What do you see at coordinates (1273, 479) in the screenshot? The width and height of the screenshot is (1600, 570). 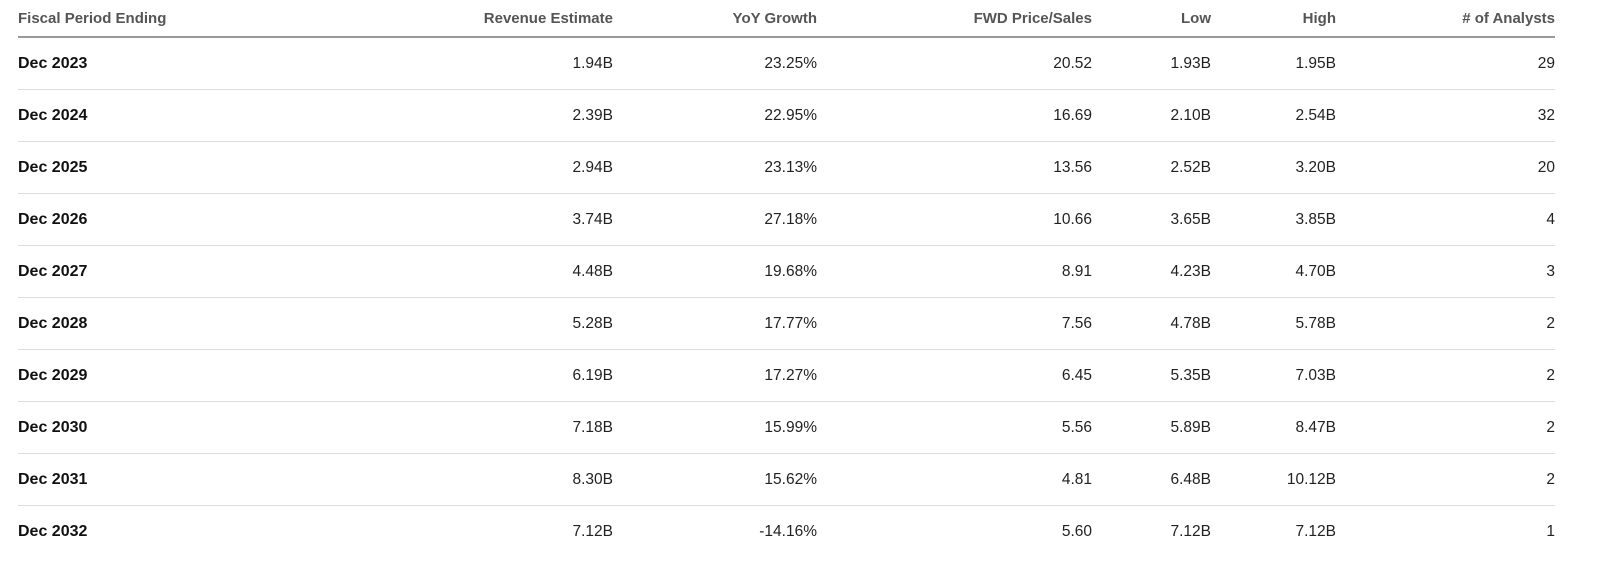 I see `value-cell: 10.12B` at bounding box center [1273, 479].